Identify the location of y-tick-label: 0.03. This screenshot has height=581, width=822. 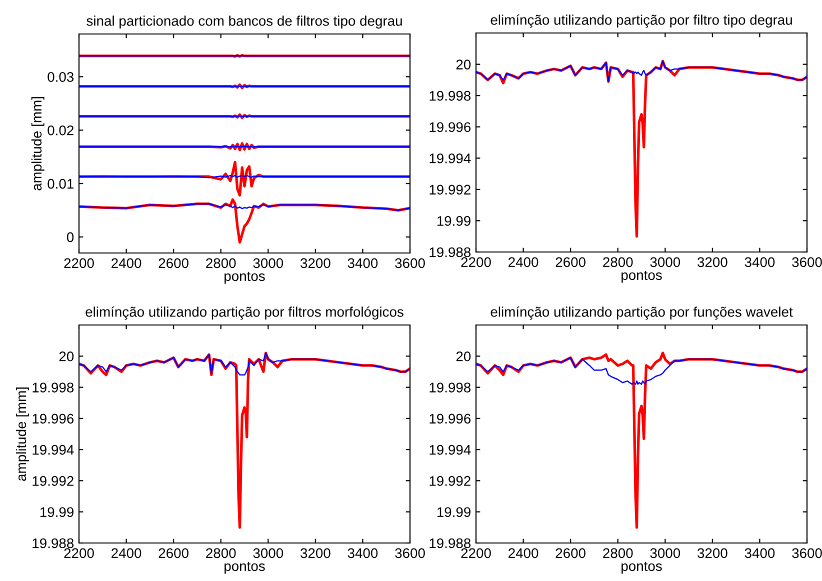
(61, 77).